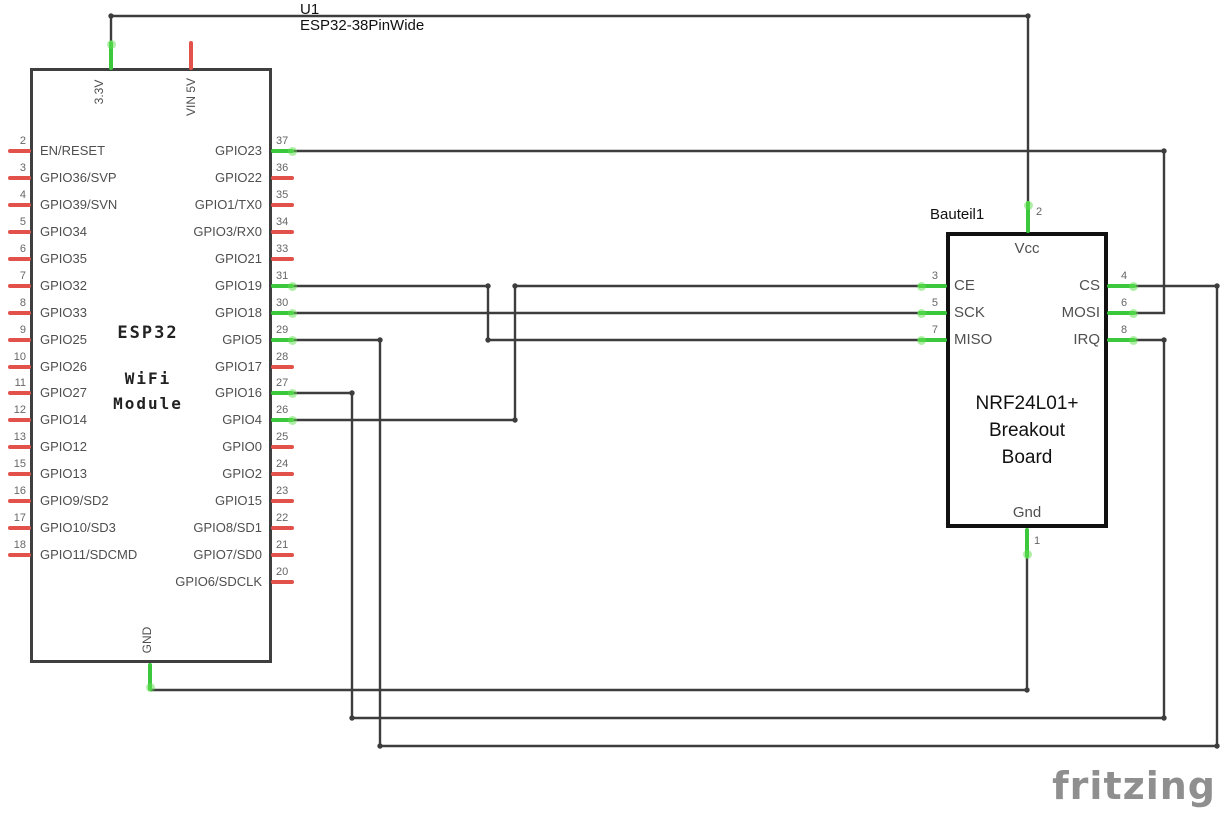 Image resolution: width=1222 pixels, height=820 pixels. I want to click on nrf24-pin-mosi-halo, so click(1133, 313).